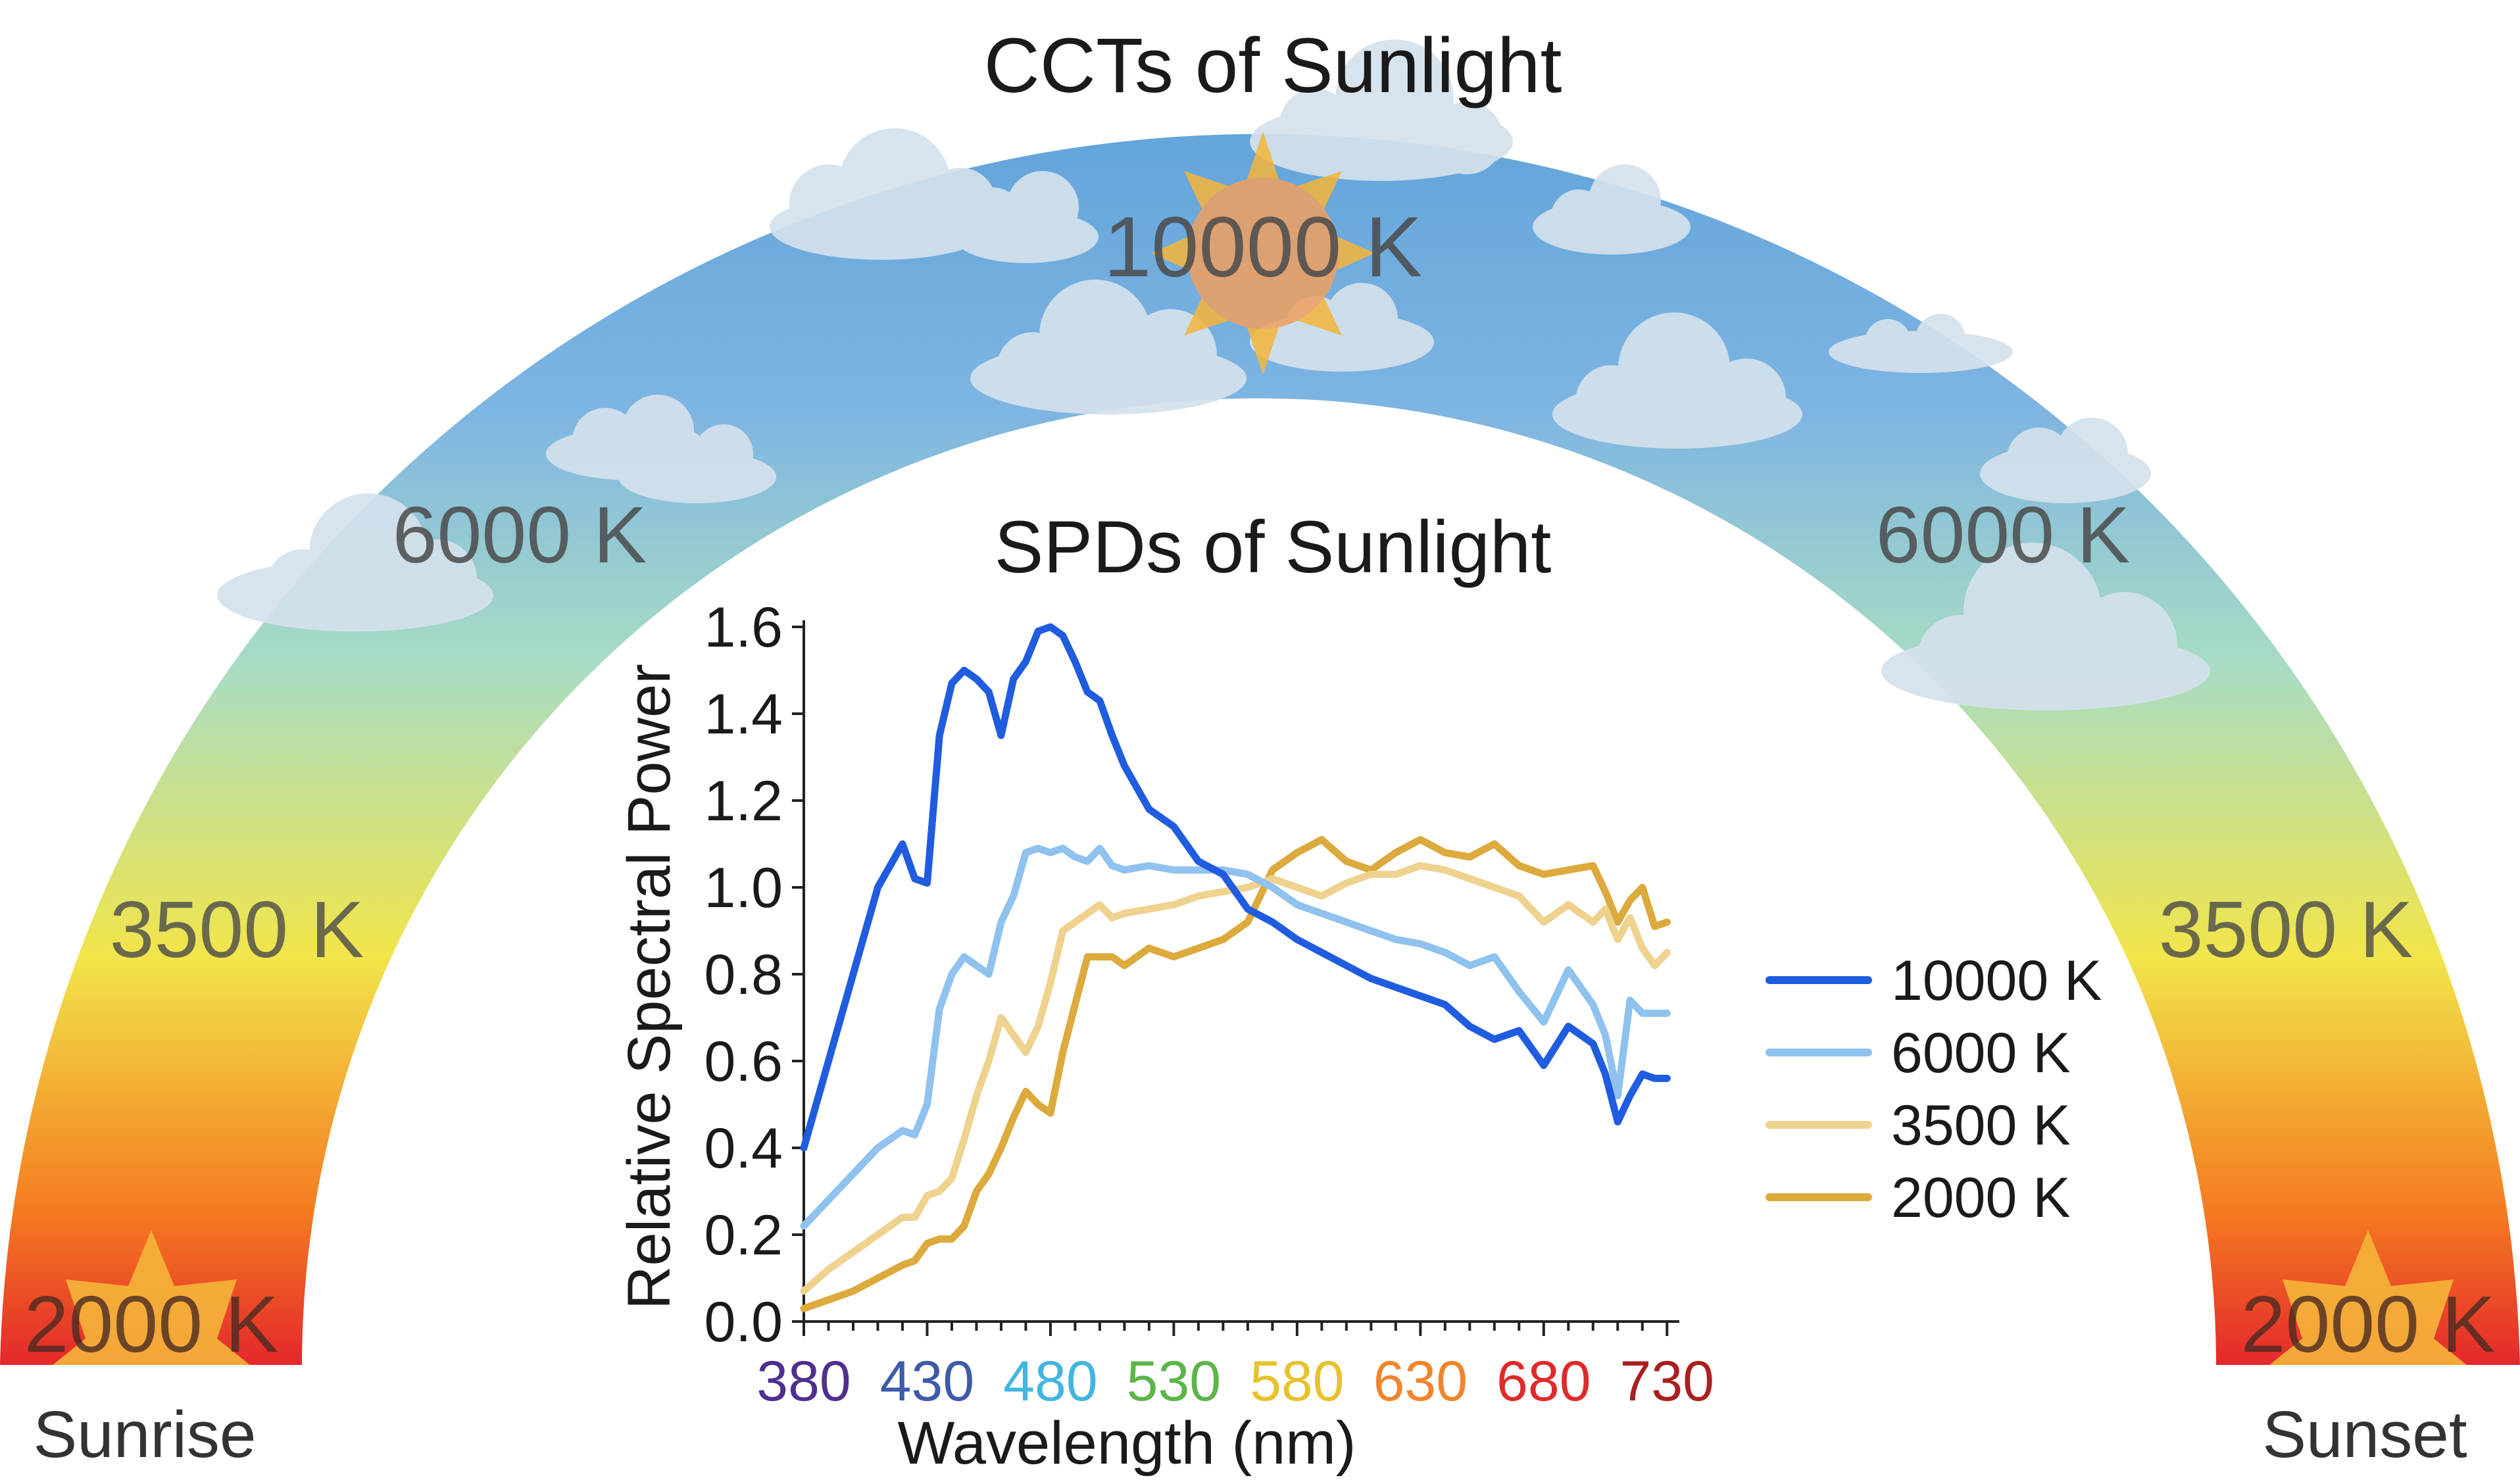 This screenshot has height=1484, width=2520. I want to click on cct-label-top: 10000 K, so click(1263, 247).